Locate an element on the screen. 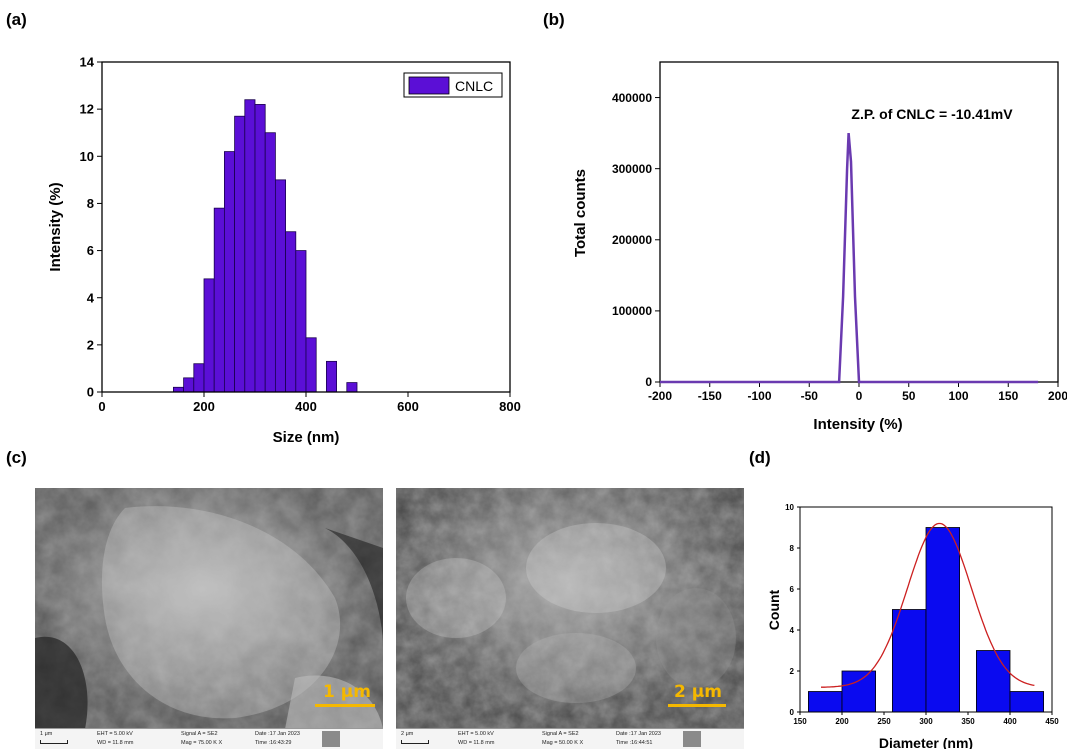 Image resolution: width=1067 pixels, height=749 pixels. x-tick-label: 250 is located at coordinates (884, 721).